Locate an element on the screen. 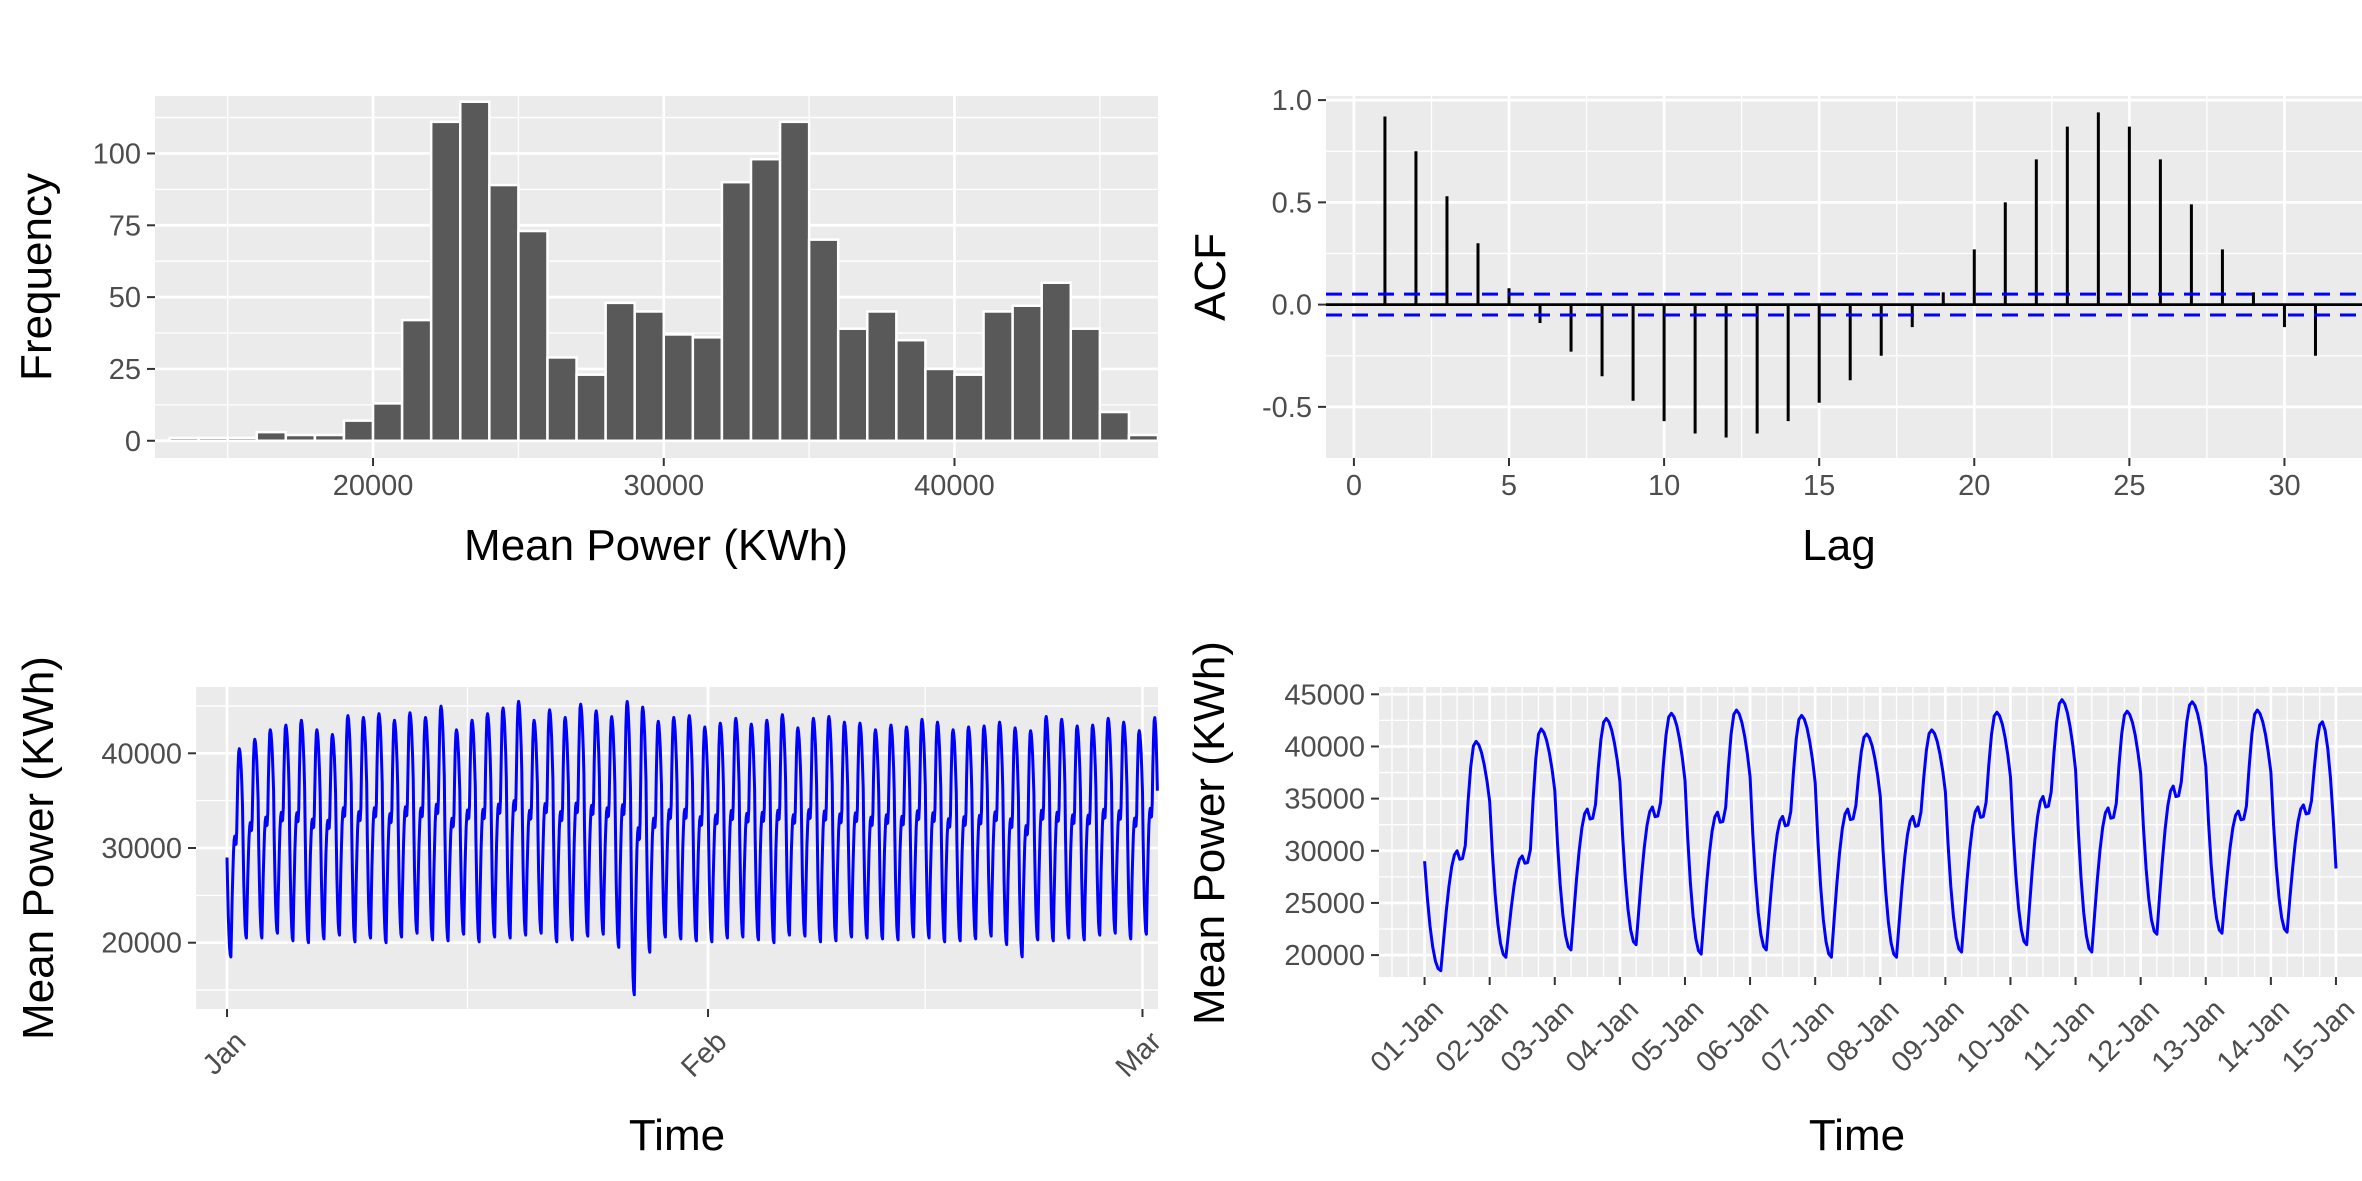 The width and height of the screenshot is (2362, 1181). acf-x-tick-label: 0 is located at coordinates (1354, 486).